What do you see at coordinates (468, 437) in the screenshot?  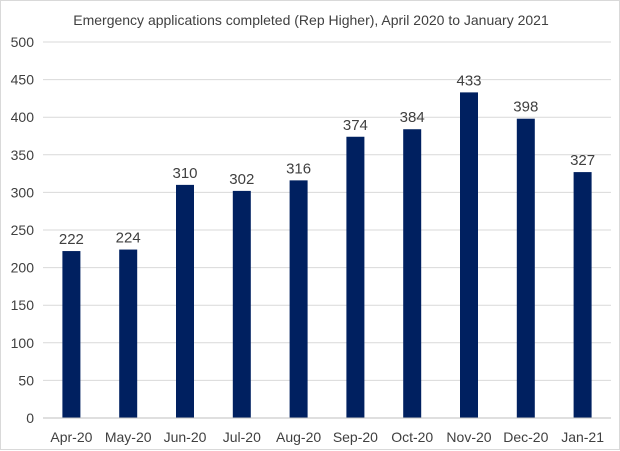 I see `x-tick-label: Nov-20` at bounding box center [468, 437].